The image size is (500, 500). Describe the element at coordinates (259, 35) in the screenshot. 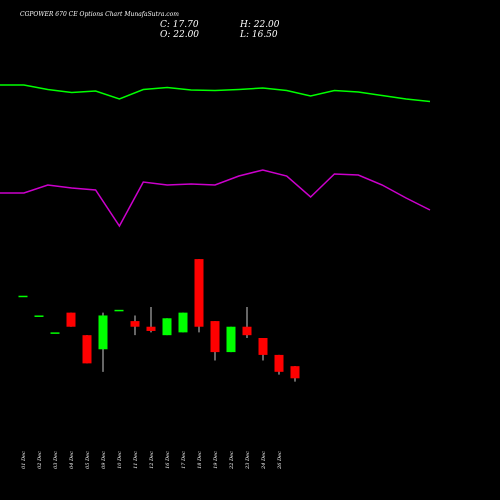

I see `low-value: L: 16.50` at that location.